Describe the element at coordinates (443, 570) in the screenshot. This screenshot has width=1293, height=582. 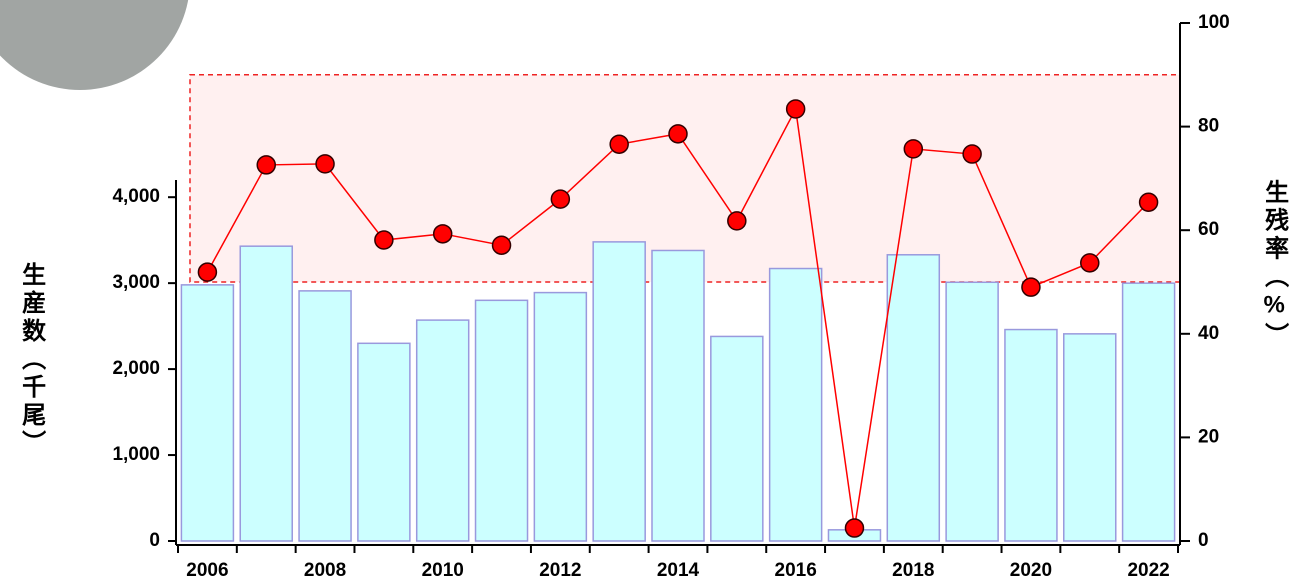
I see `x-tick-label: 2010` at that location.